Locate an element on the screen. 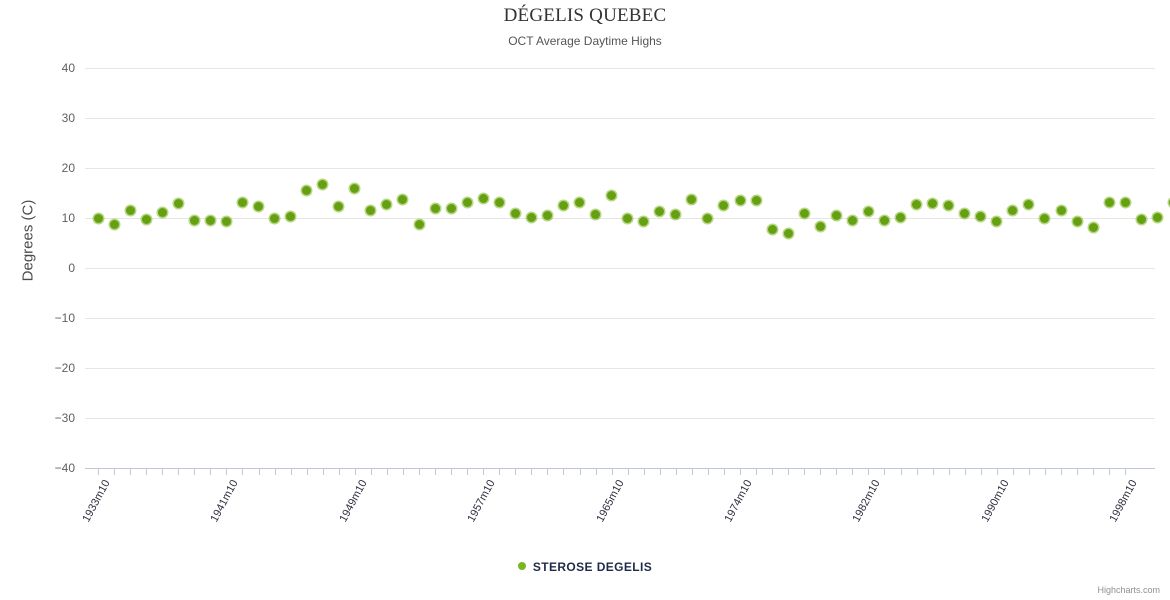 This screenshot has width=1170, height=600. credits-link: Highcharts.com is located at coordinates (1128, 590).